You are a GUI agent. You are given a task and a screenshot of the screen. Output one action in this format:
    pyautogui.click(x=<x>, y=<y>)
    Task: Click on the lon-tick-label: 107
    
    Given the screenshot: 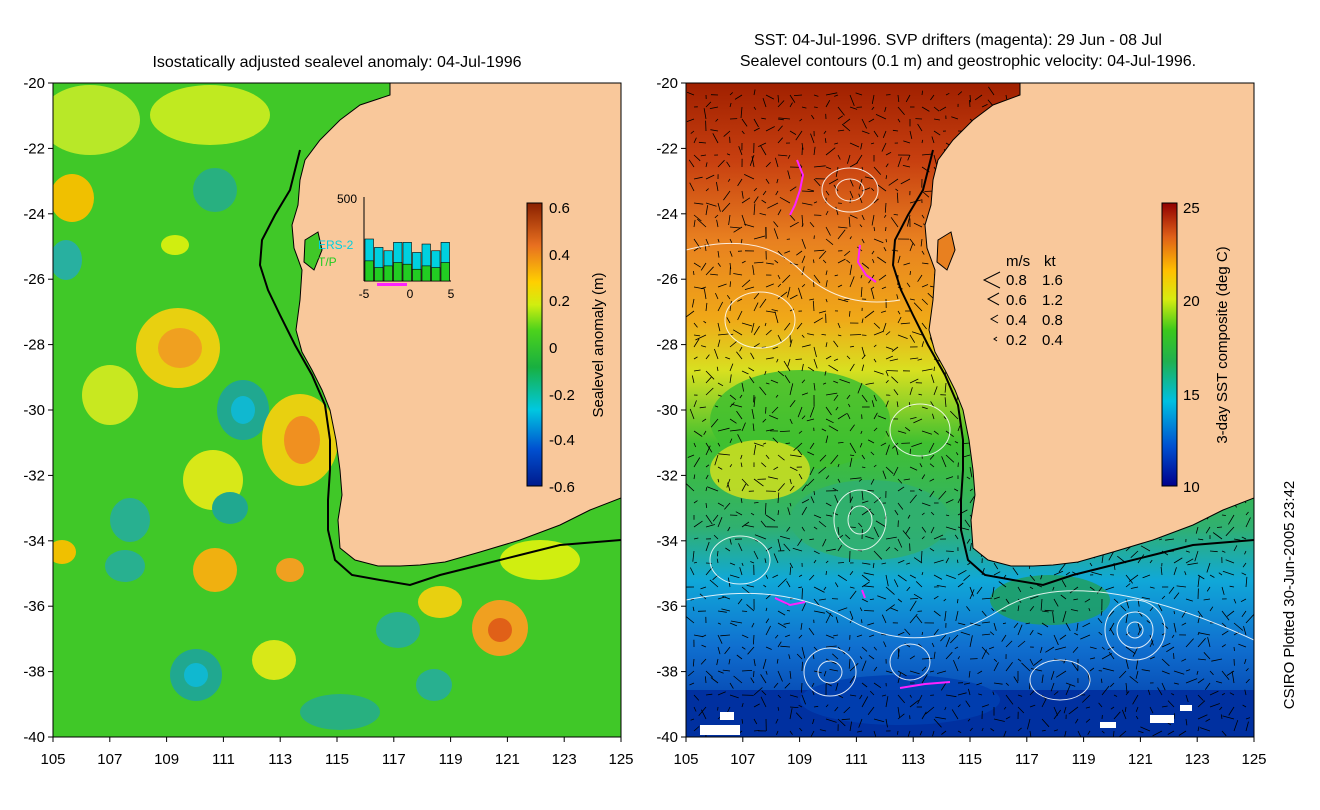 What is the action you would take?
    pyautogui.click(x=109, y=759)
    